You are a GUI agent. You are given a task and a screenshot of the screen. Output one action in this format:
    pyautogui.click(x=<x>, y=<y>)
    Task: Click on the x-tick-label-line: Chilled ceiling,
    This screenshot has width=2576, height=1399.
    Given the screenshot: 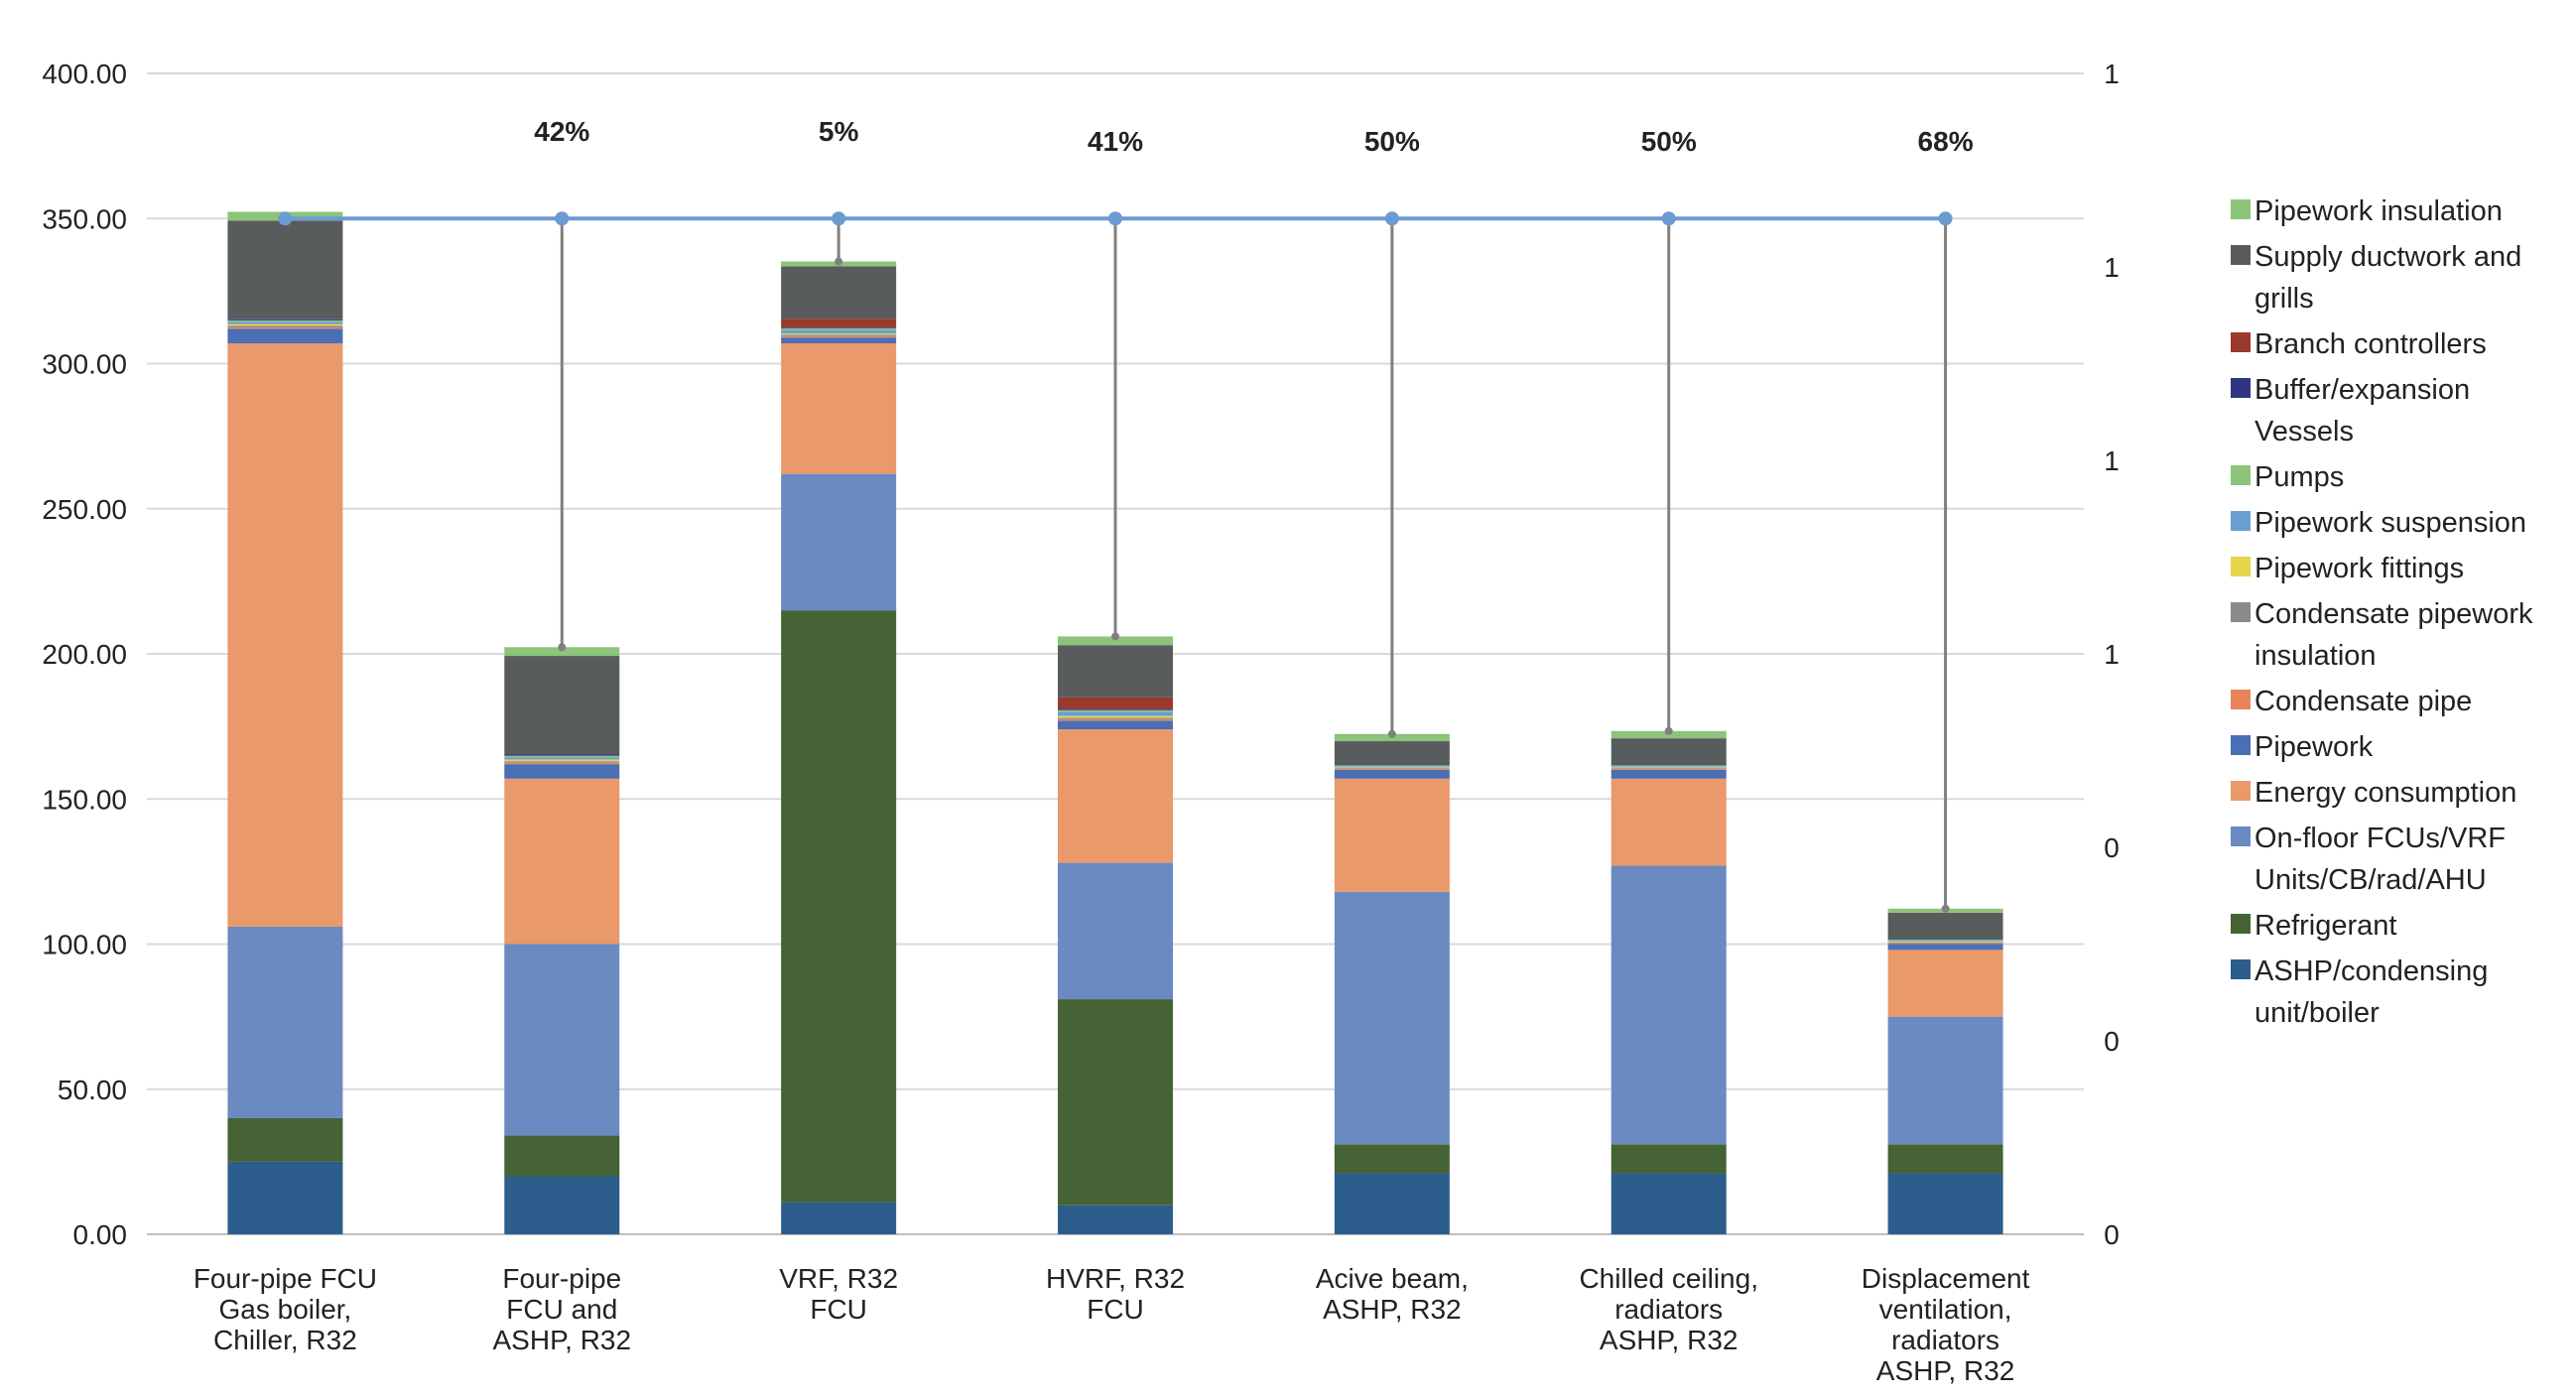 What is the action you would take?
    pyautogui.click(x=1669, y=1278)
    